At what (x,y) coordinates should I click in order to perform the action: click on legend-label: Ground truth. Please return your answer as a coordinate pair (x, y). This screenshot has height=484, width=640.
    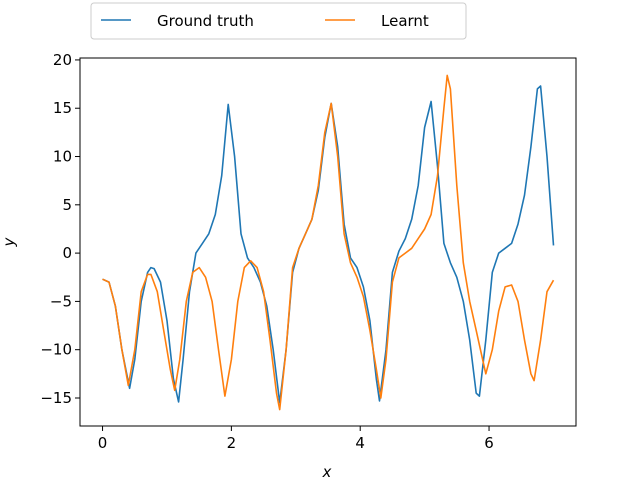
    Looking at the image, I should click on (205, 21).